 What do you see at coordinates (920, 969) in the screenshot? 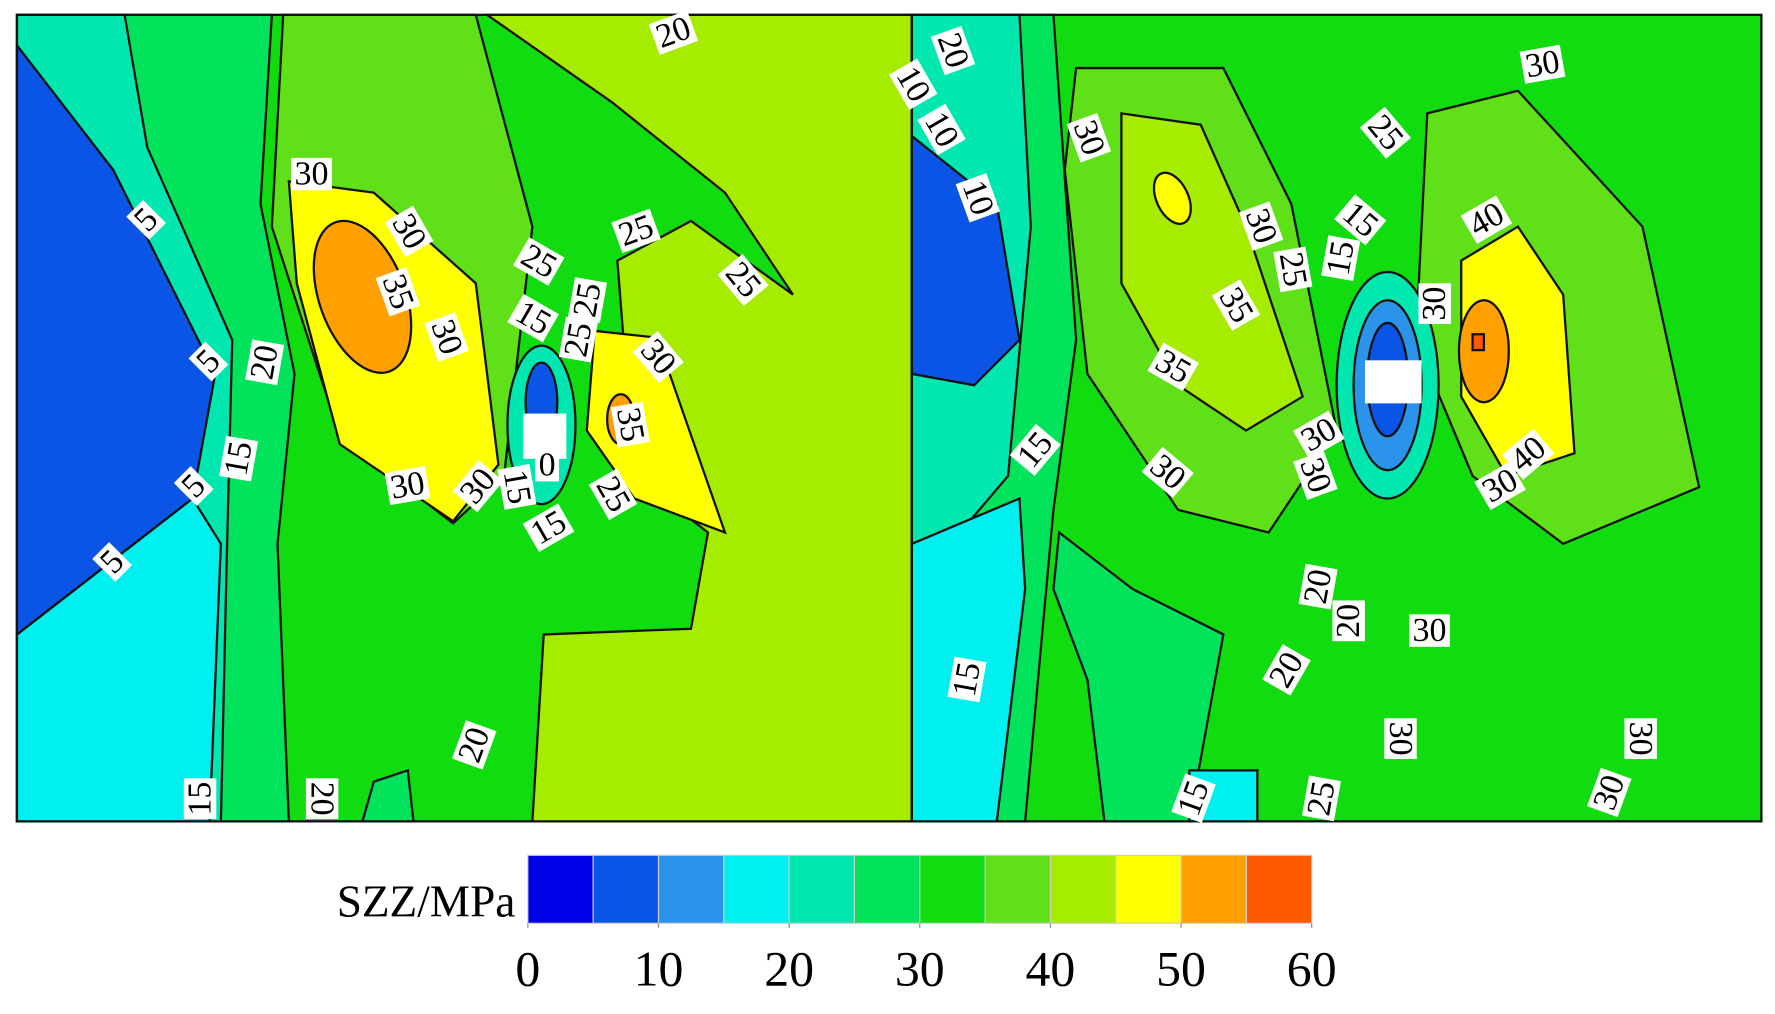
I see `colorbar-tick-label: 30` at bounding box center [920, 969].